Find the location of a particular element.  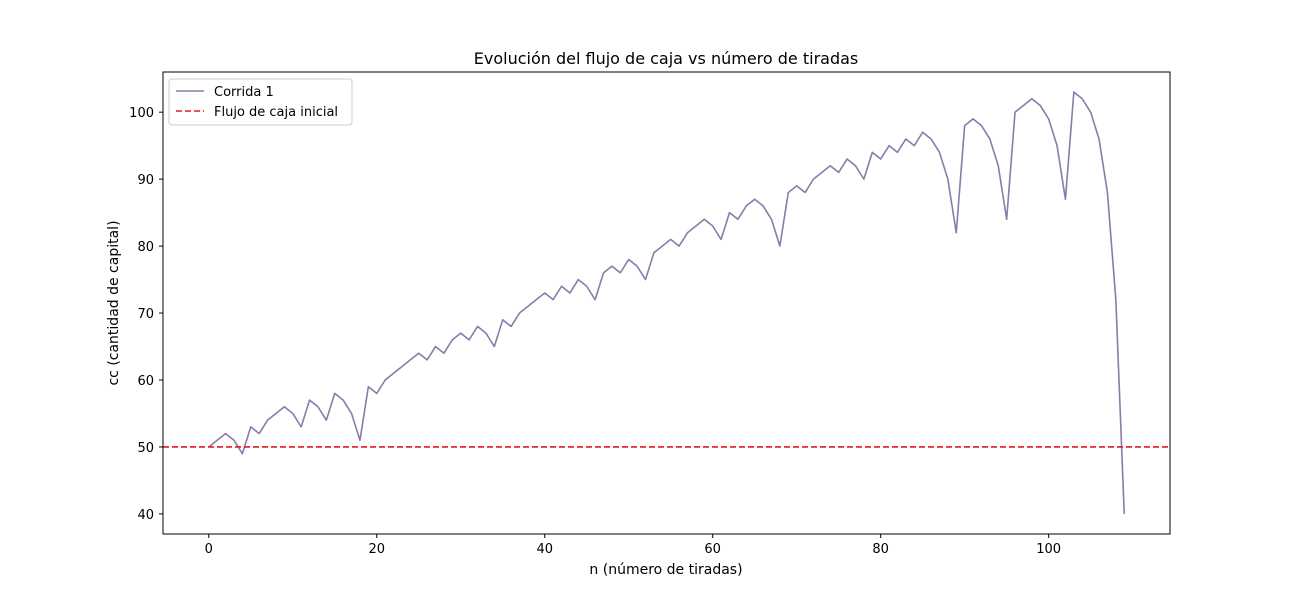

y-axis-label: cc (cantidad de capital) is located at coordinates (114, 302).